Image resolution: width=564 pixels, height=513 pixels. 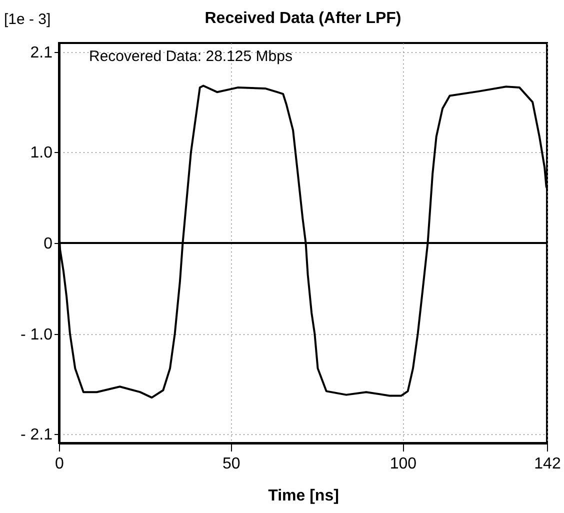 What do you see at coordinates (41, 153) in the screenshot?
I see `y-tick-label: 1.0` at bounding box center [41, 153].